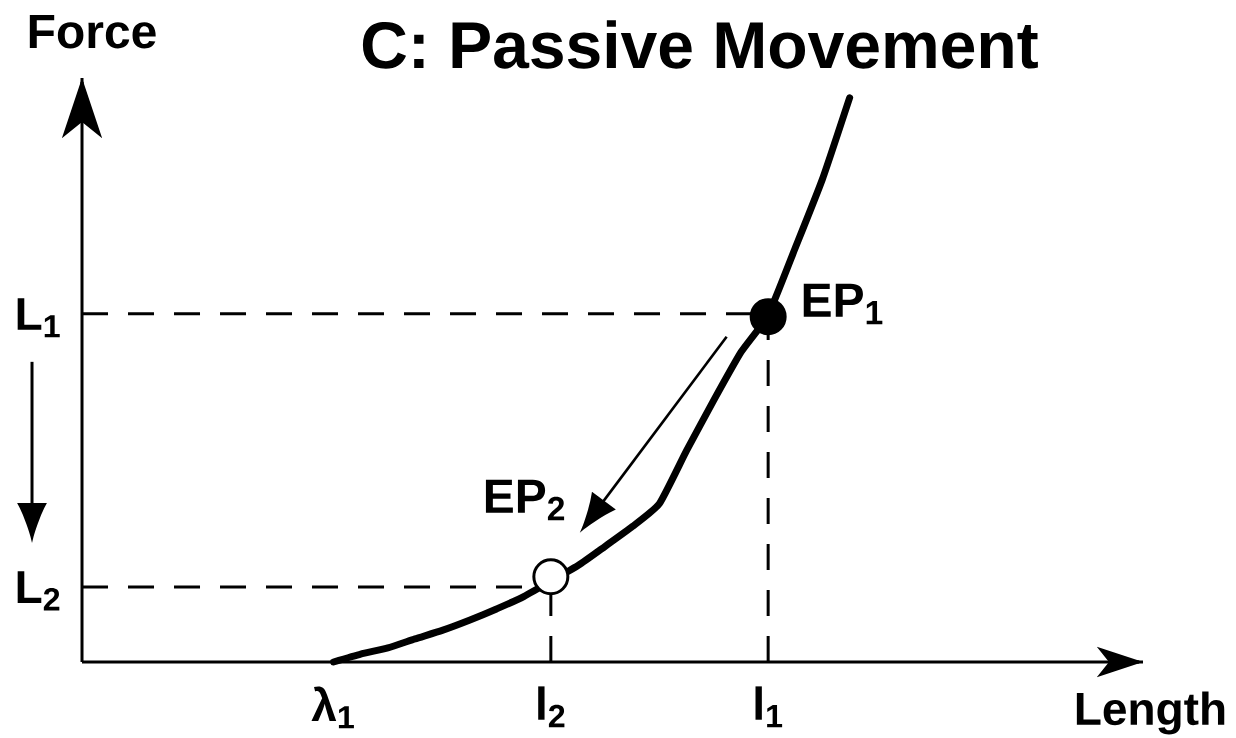  What do you see at coordinates (551, 707) in the screenshot?
I see `x-tick-label: l$_{2}$` at bounding box center [551, 707].